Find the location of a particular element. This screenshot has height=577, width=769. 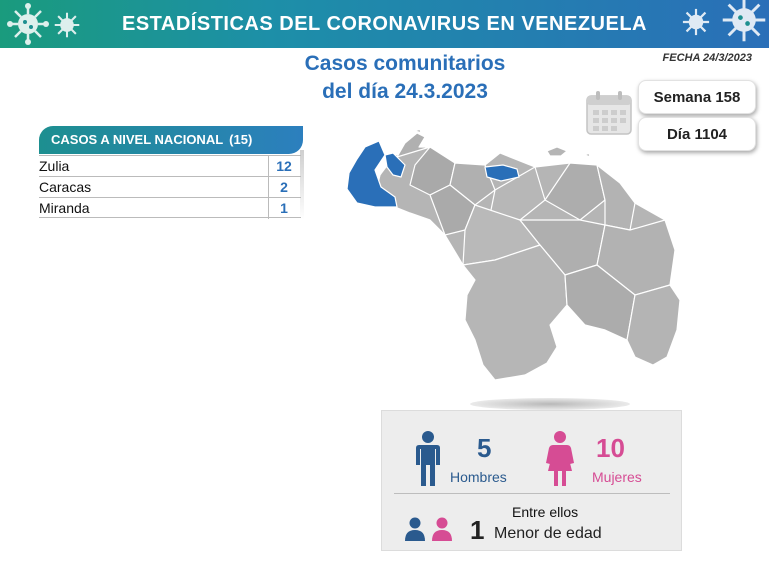

calendar-icon is located at coordinates (609, 113).